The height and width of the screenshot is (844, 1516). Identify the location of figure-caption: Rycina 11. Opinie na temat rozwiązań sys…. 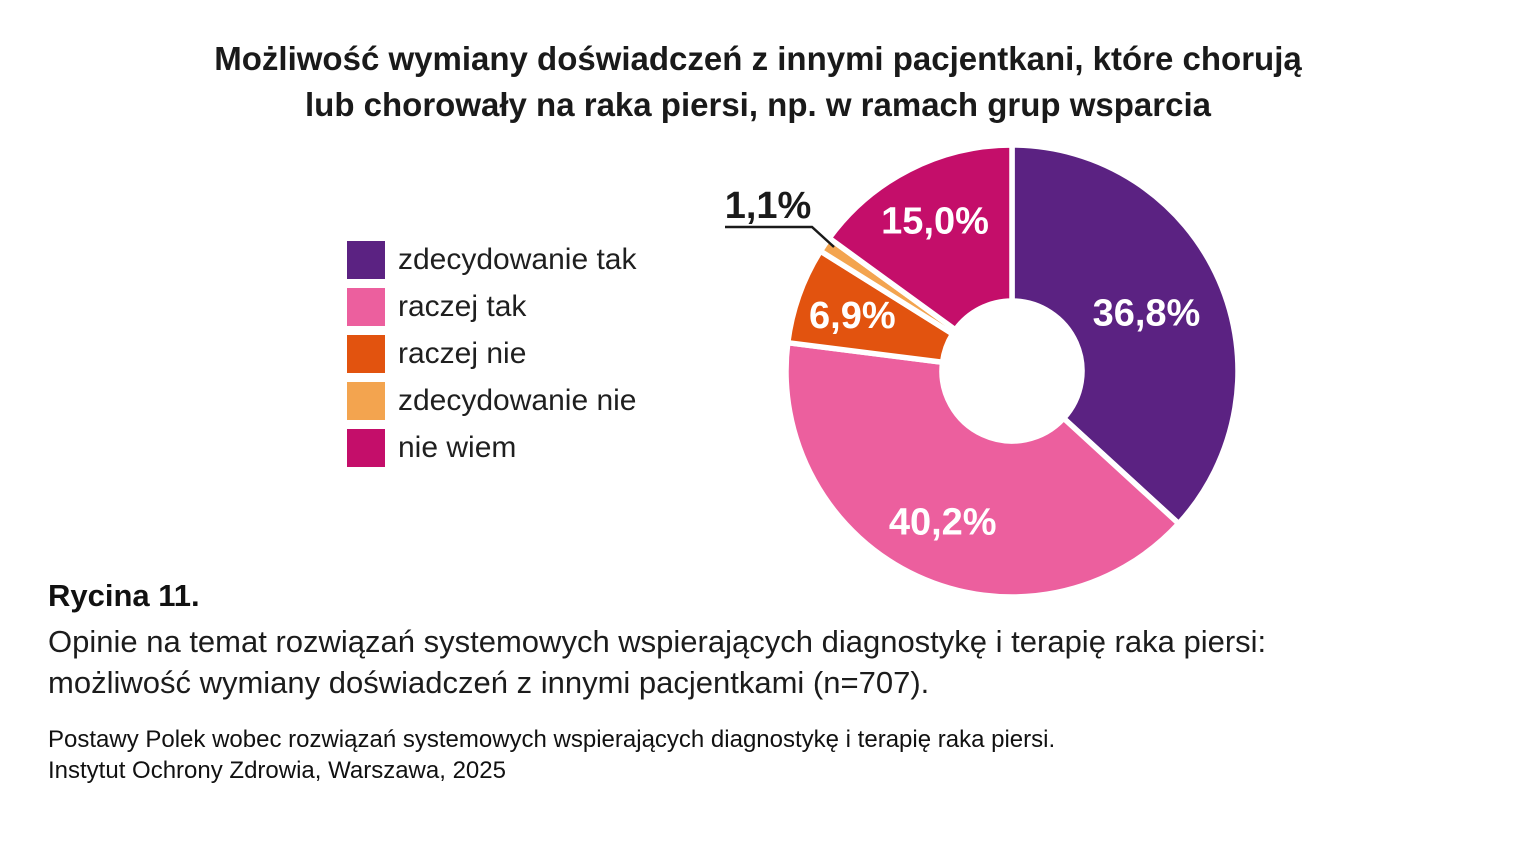
(768, 640).